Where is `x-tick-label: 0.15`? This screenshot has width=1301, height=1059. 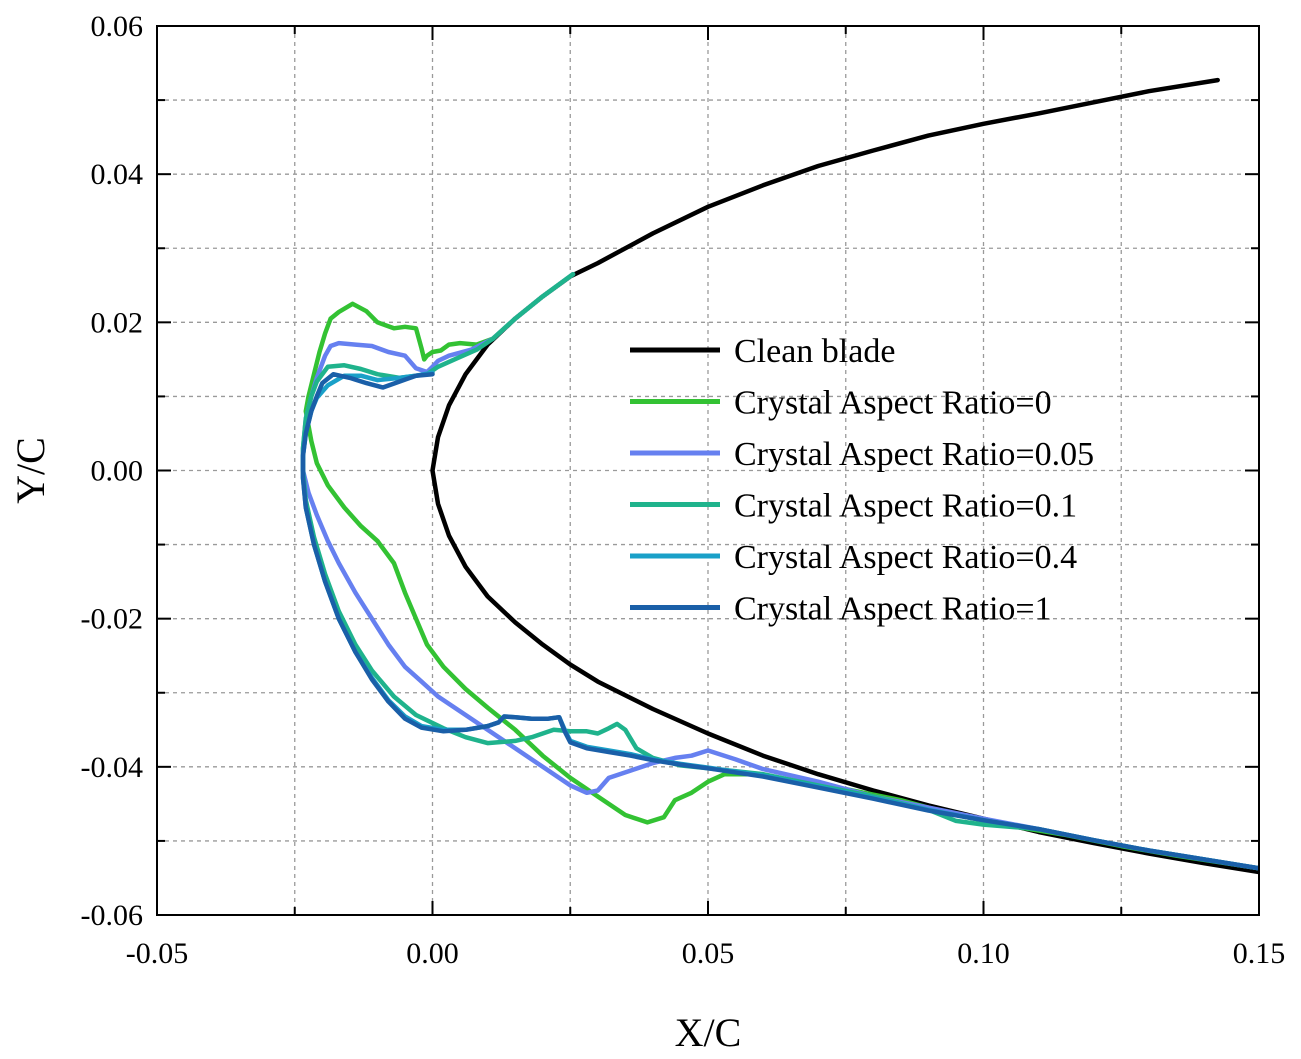 x-tick-label: 0.15 is located at coordinates (1259, 953).